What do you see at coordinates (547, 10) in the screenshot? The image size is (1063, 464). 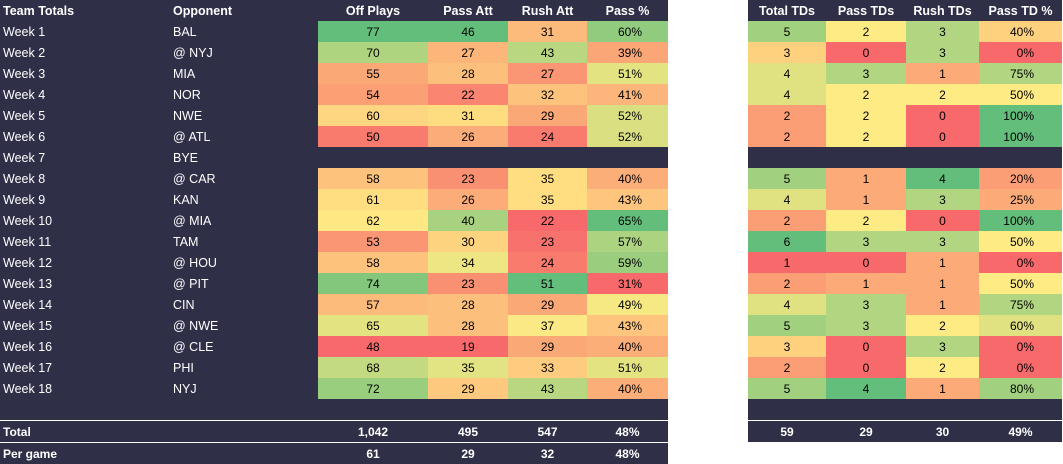 I see `header-rush-att: Rush Att` at bounding box center [547, 10].